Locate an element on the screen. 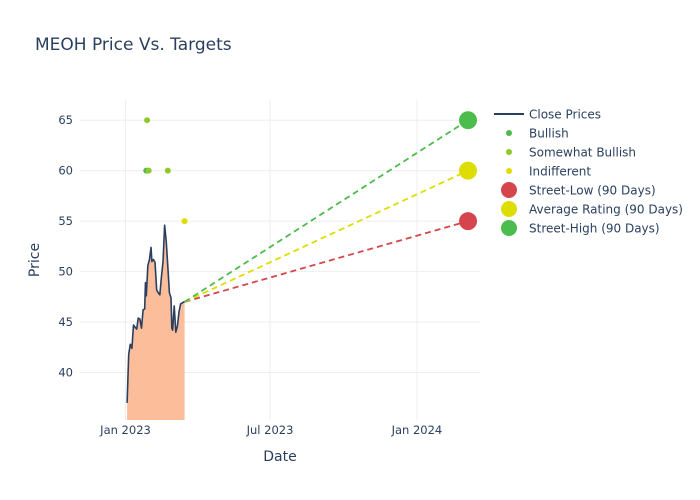 This screenshot has height=500, width=700. average-rating-target-line is located at coordinates (326, 236).